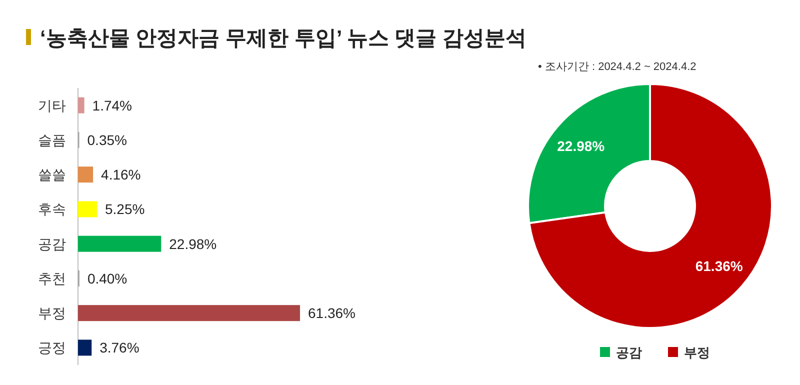 The image size is (800, 385). I want to click on data-label: 1.74%, so click(112, 105).